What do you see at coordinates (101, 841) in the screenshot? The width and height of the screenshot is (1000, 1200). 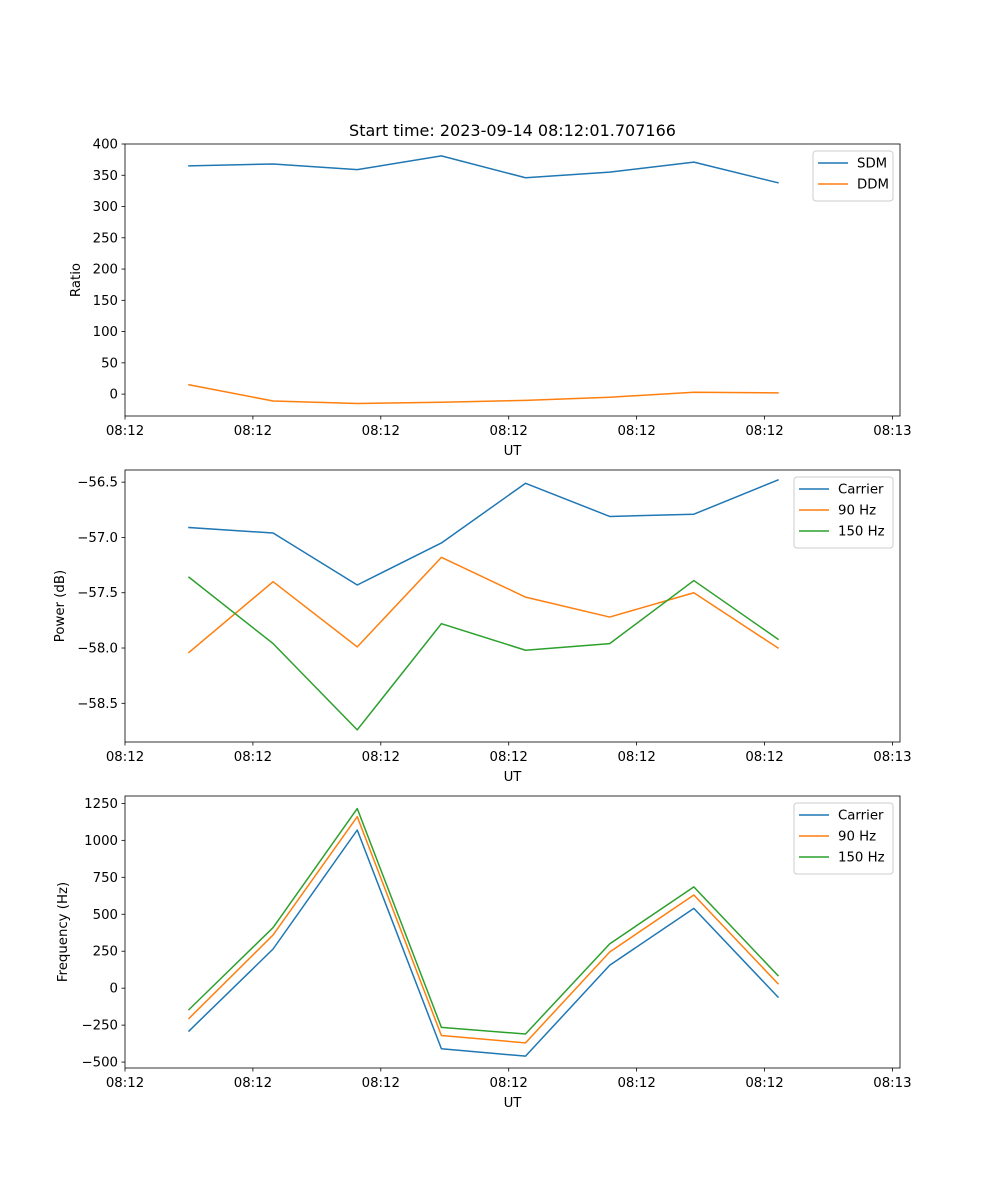 I see `y-tick-label: 1000` at bounding box center [101, 841].